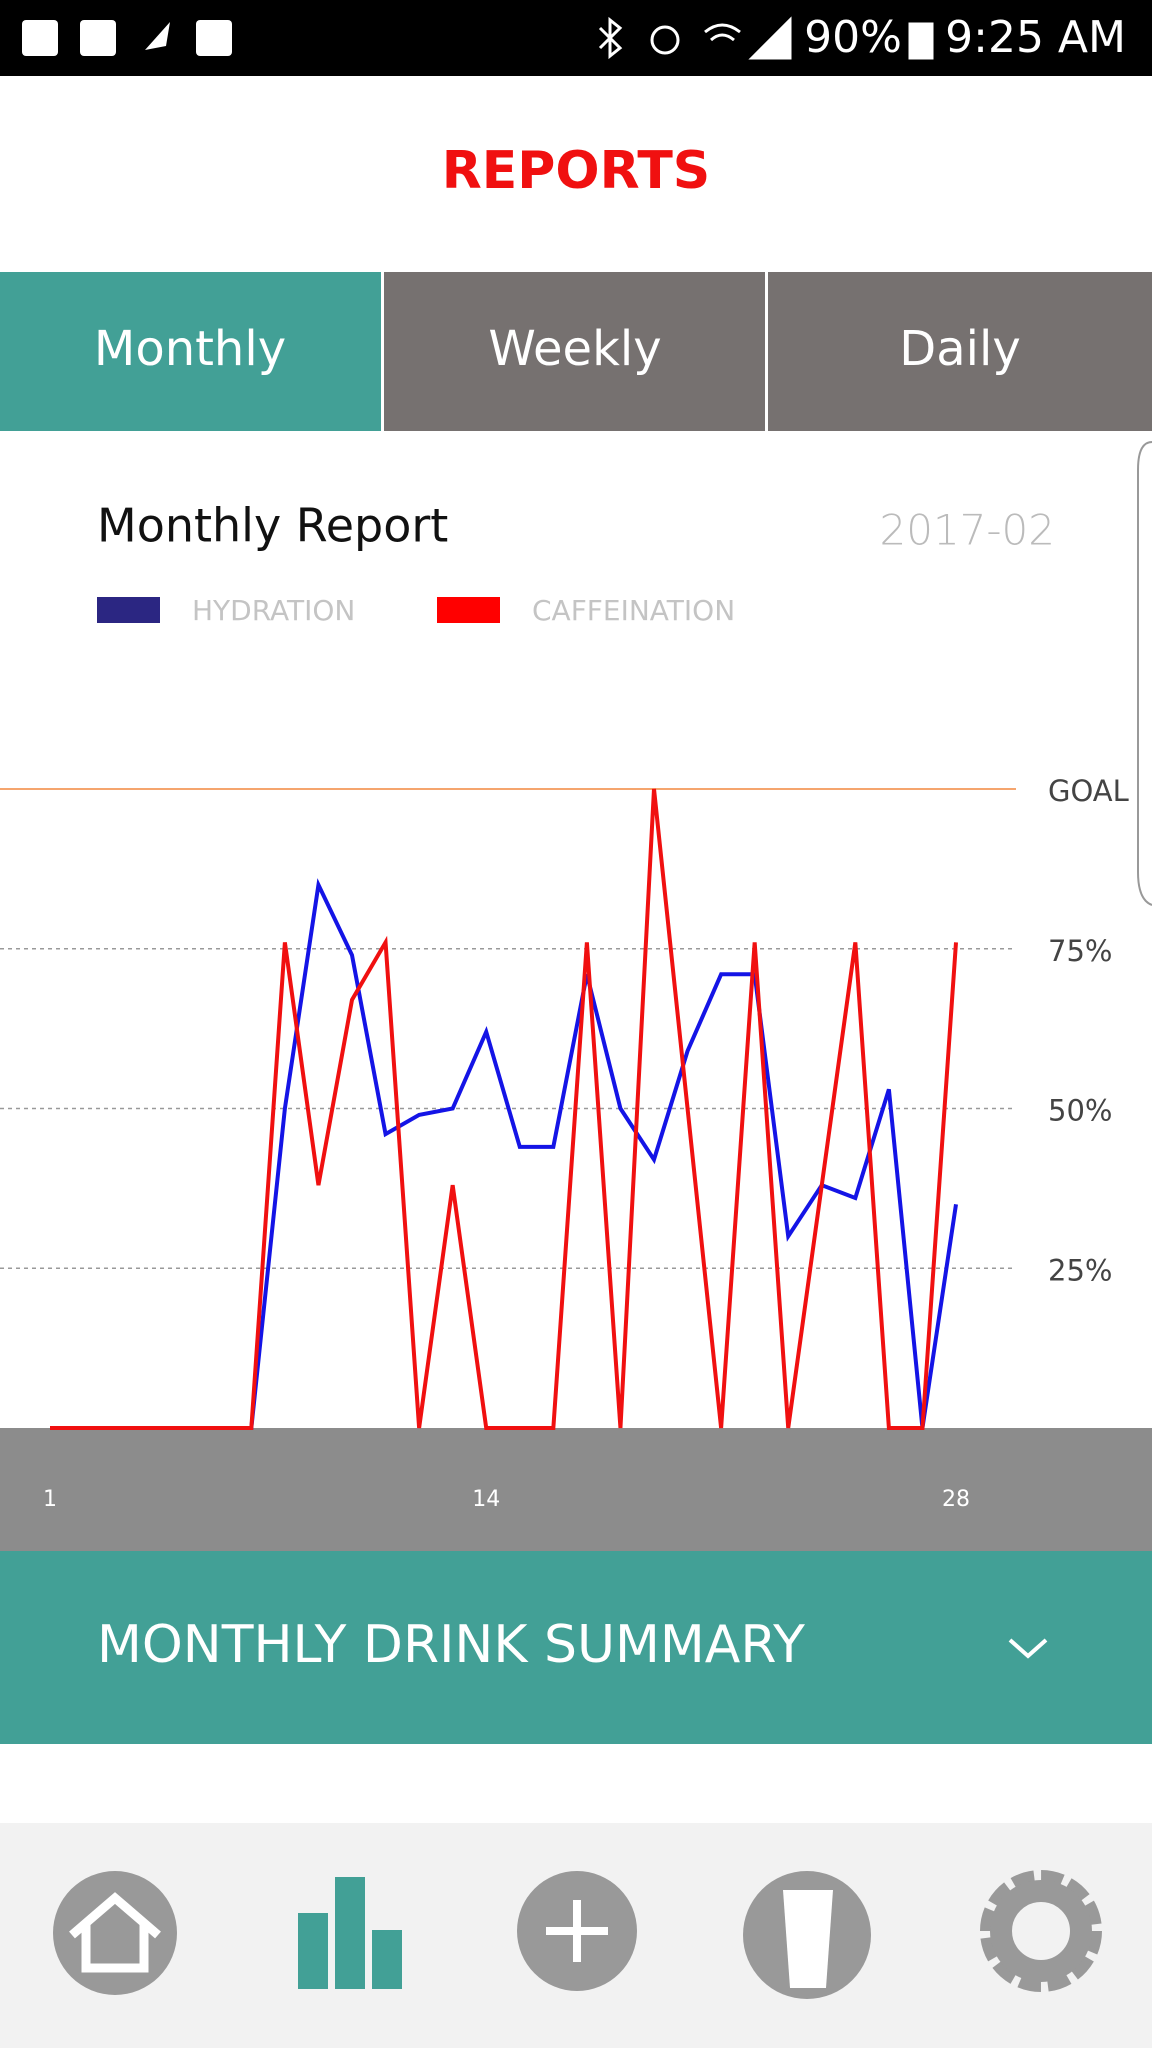 This screenshot has width=1152, height=2048. I want to click on tab-monthly, so click(190, 351).